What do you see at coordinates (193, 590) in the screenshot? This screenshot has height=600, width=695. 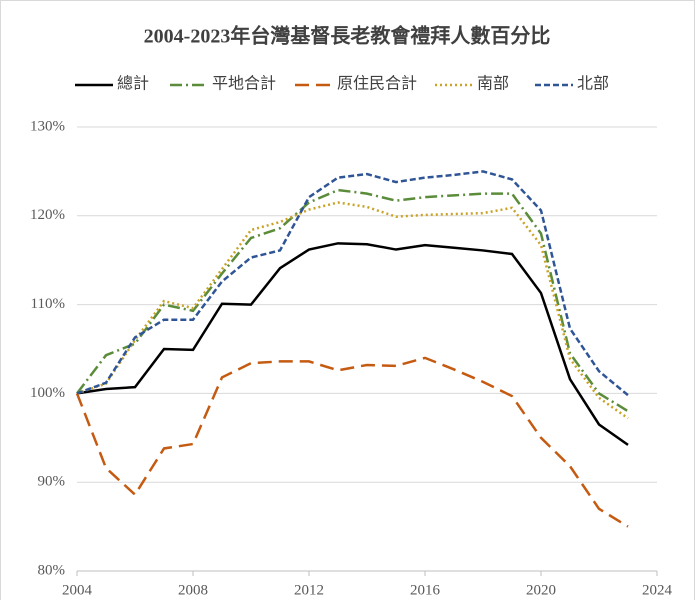 I see `x-tick-label: 2008` at bounding box center [193, 590].